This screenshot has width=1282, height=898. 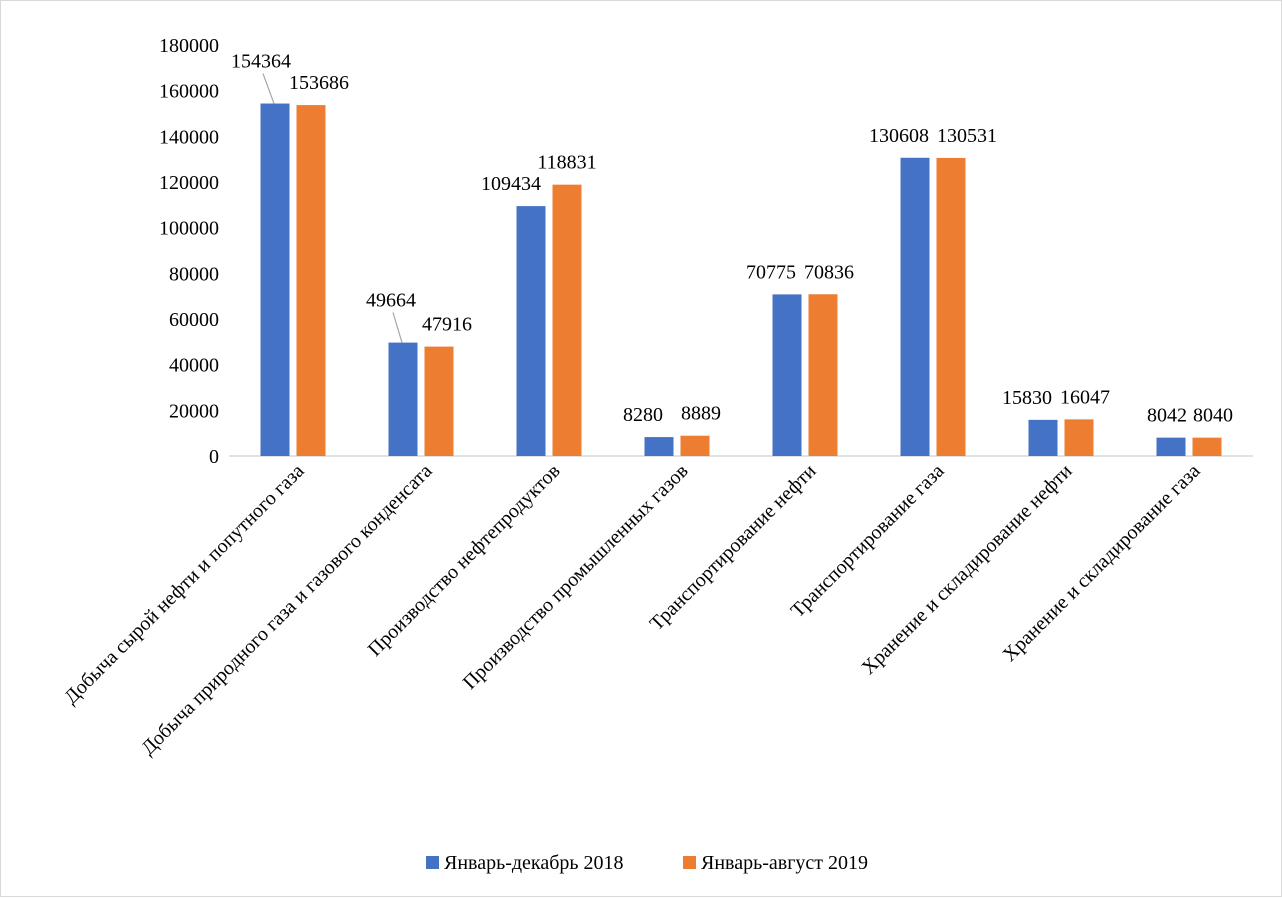 I want to click on y-tick-label: 0, so click(x=214, y=457).